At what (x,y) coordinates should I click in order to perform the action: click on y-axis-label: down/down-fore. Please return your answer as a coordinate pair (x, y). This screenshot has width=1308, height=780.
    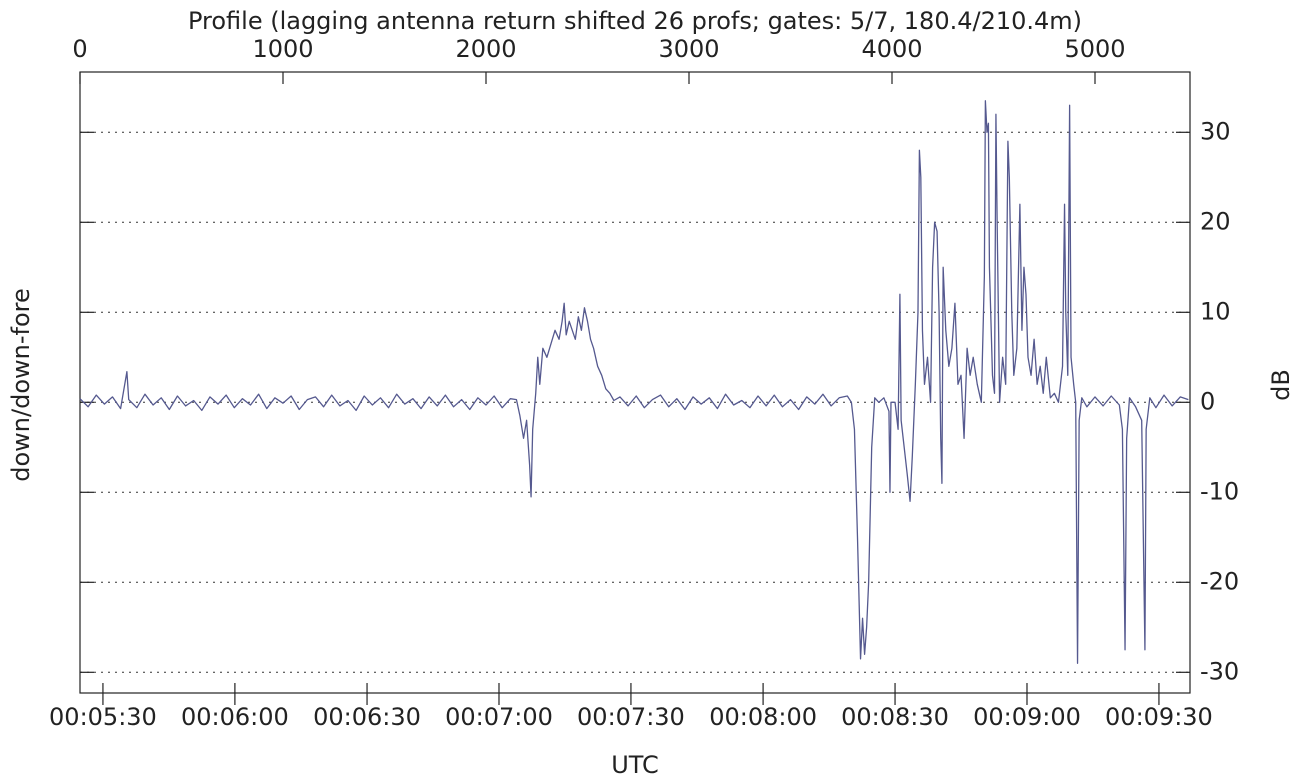
    Looking at the image, I should click on (21, 385).